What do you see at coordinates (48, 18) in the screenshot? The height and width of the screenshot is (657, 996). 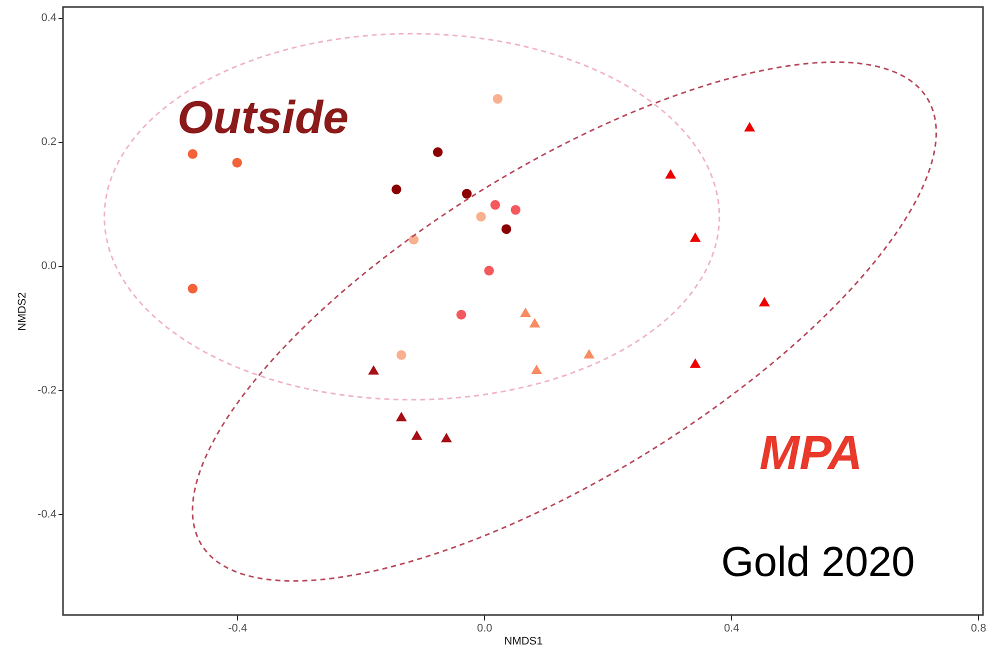 I see `y-tick-label: 0.4` at bounding box center [48, 18].